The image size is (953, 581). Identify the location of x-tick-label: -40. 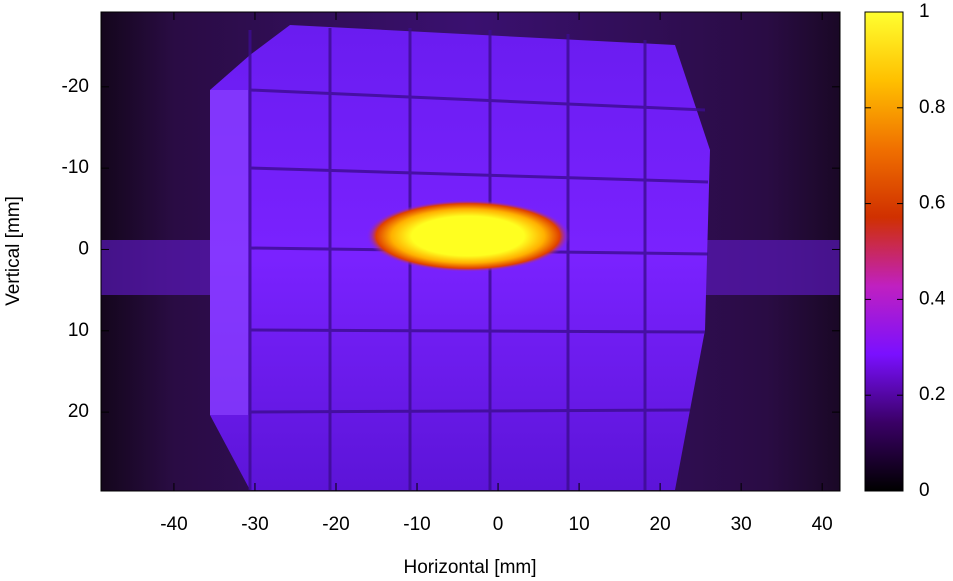
(173, 524).